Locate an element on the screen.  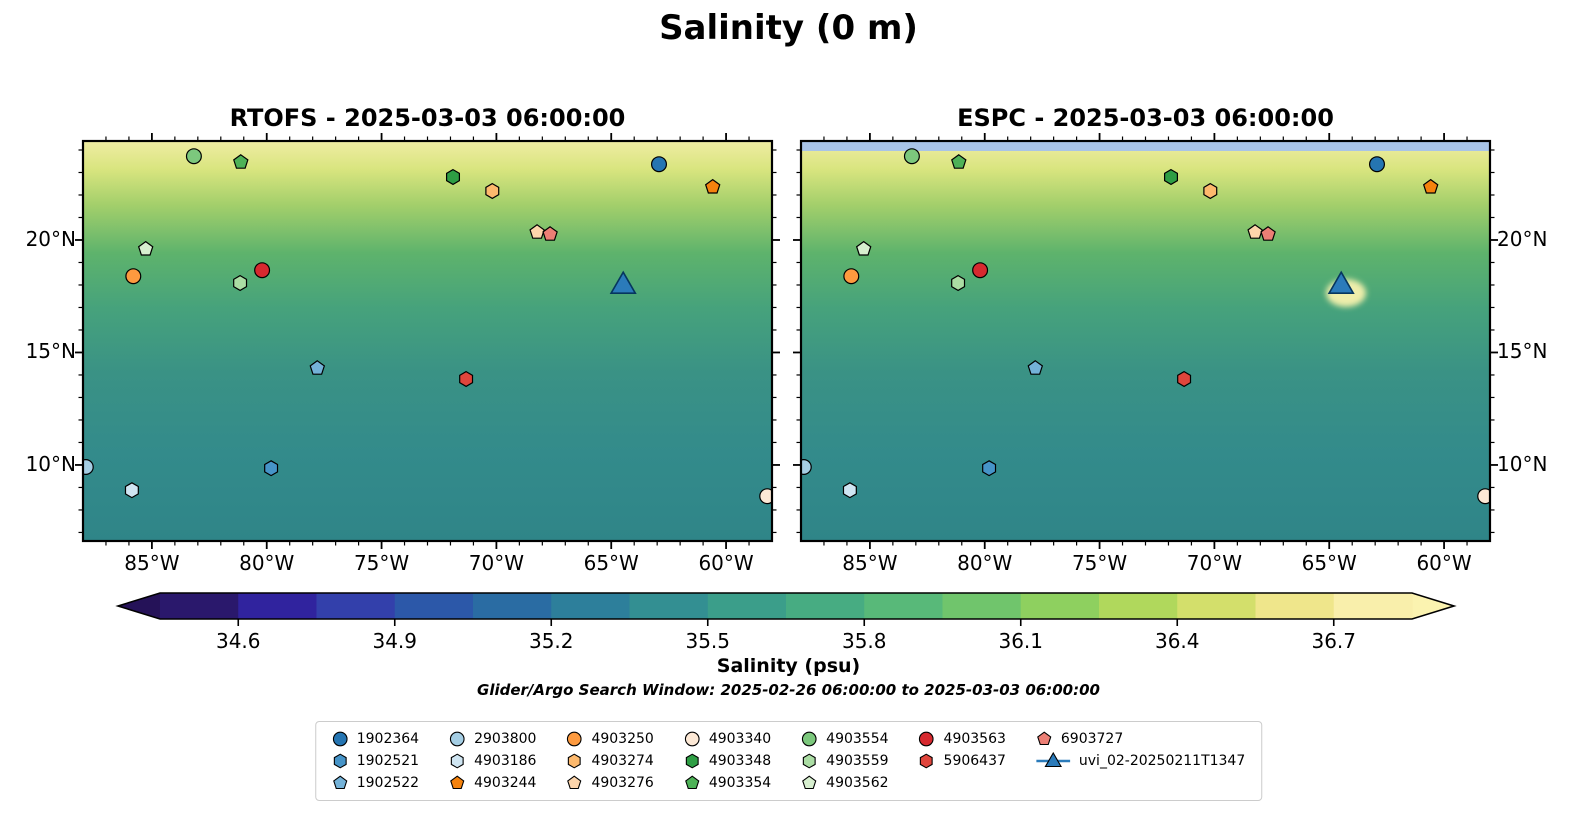
legend-item-4903563: 4903563 is located at coordinates (962, 739).